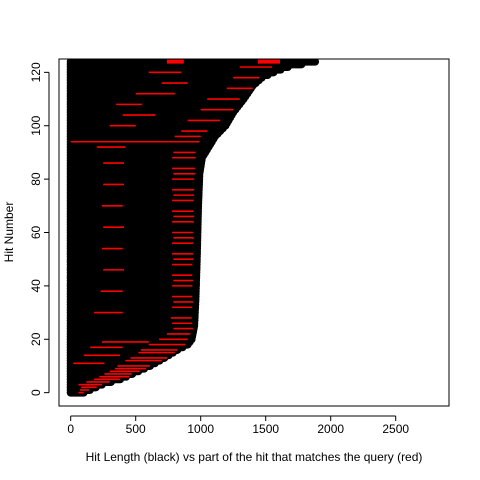 Image resolution: width=480 pixels, height=480 pixels. Describe the element at coordinates (136, 429) in the screenshot. I see `x-tick-label: 500` at that location.